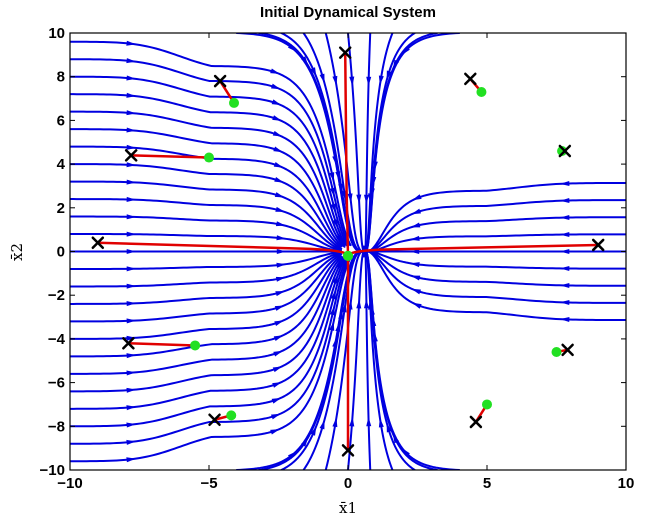  I want to click on x-tick-label: 0, so click(348, 483).